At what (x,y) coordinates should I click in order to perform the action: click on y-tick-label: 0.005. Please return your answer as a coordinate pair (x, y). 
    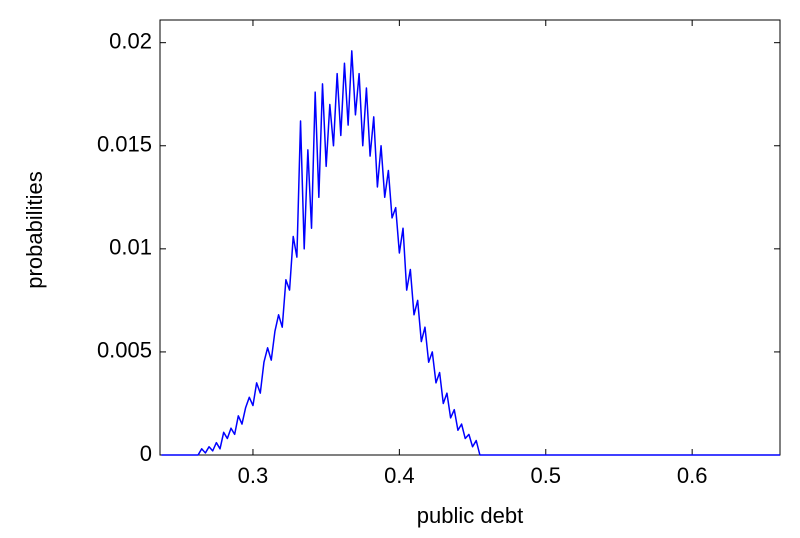
    Looking at the image, I should click on (124, 350).